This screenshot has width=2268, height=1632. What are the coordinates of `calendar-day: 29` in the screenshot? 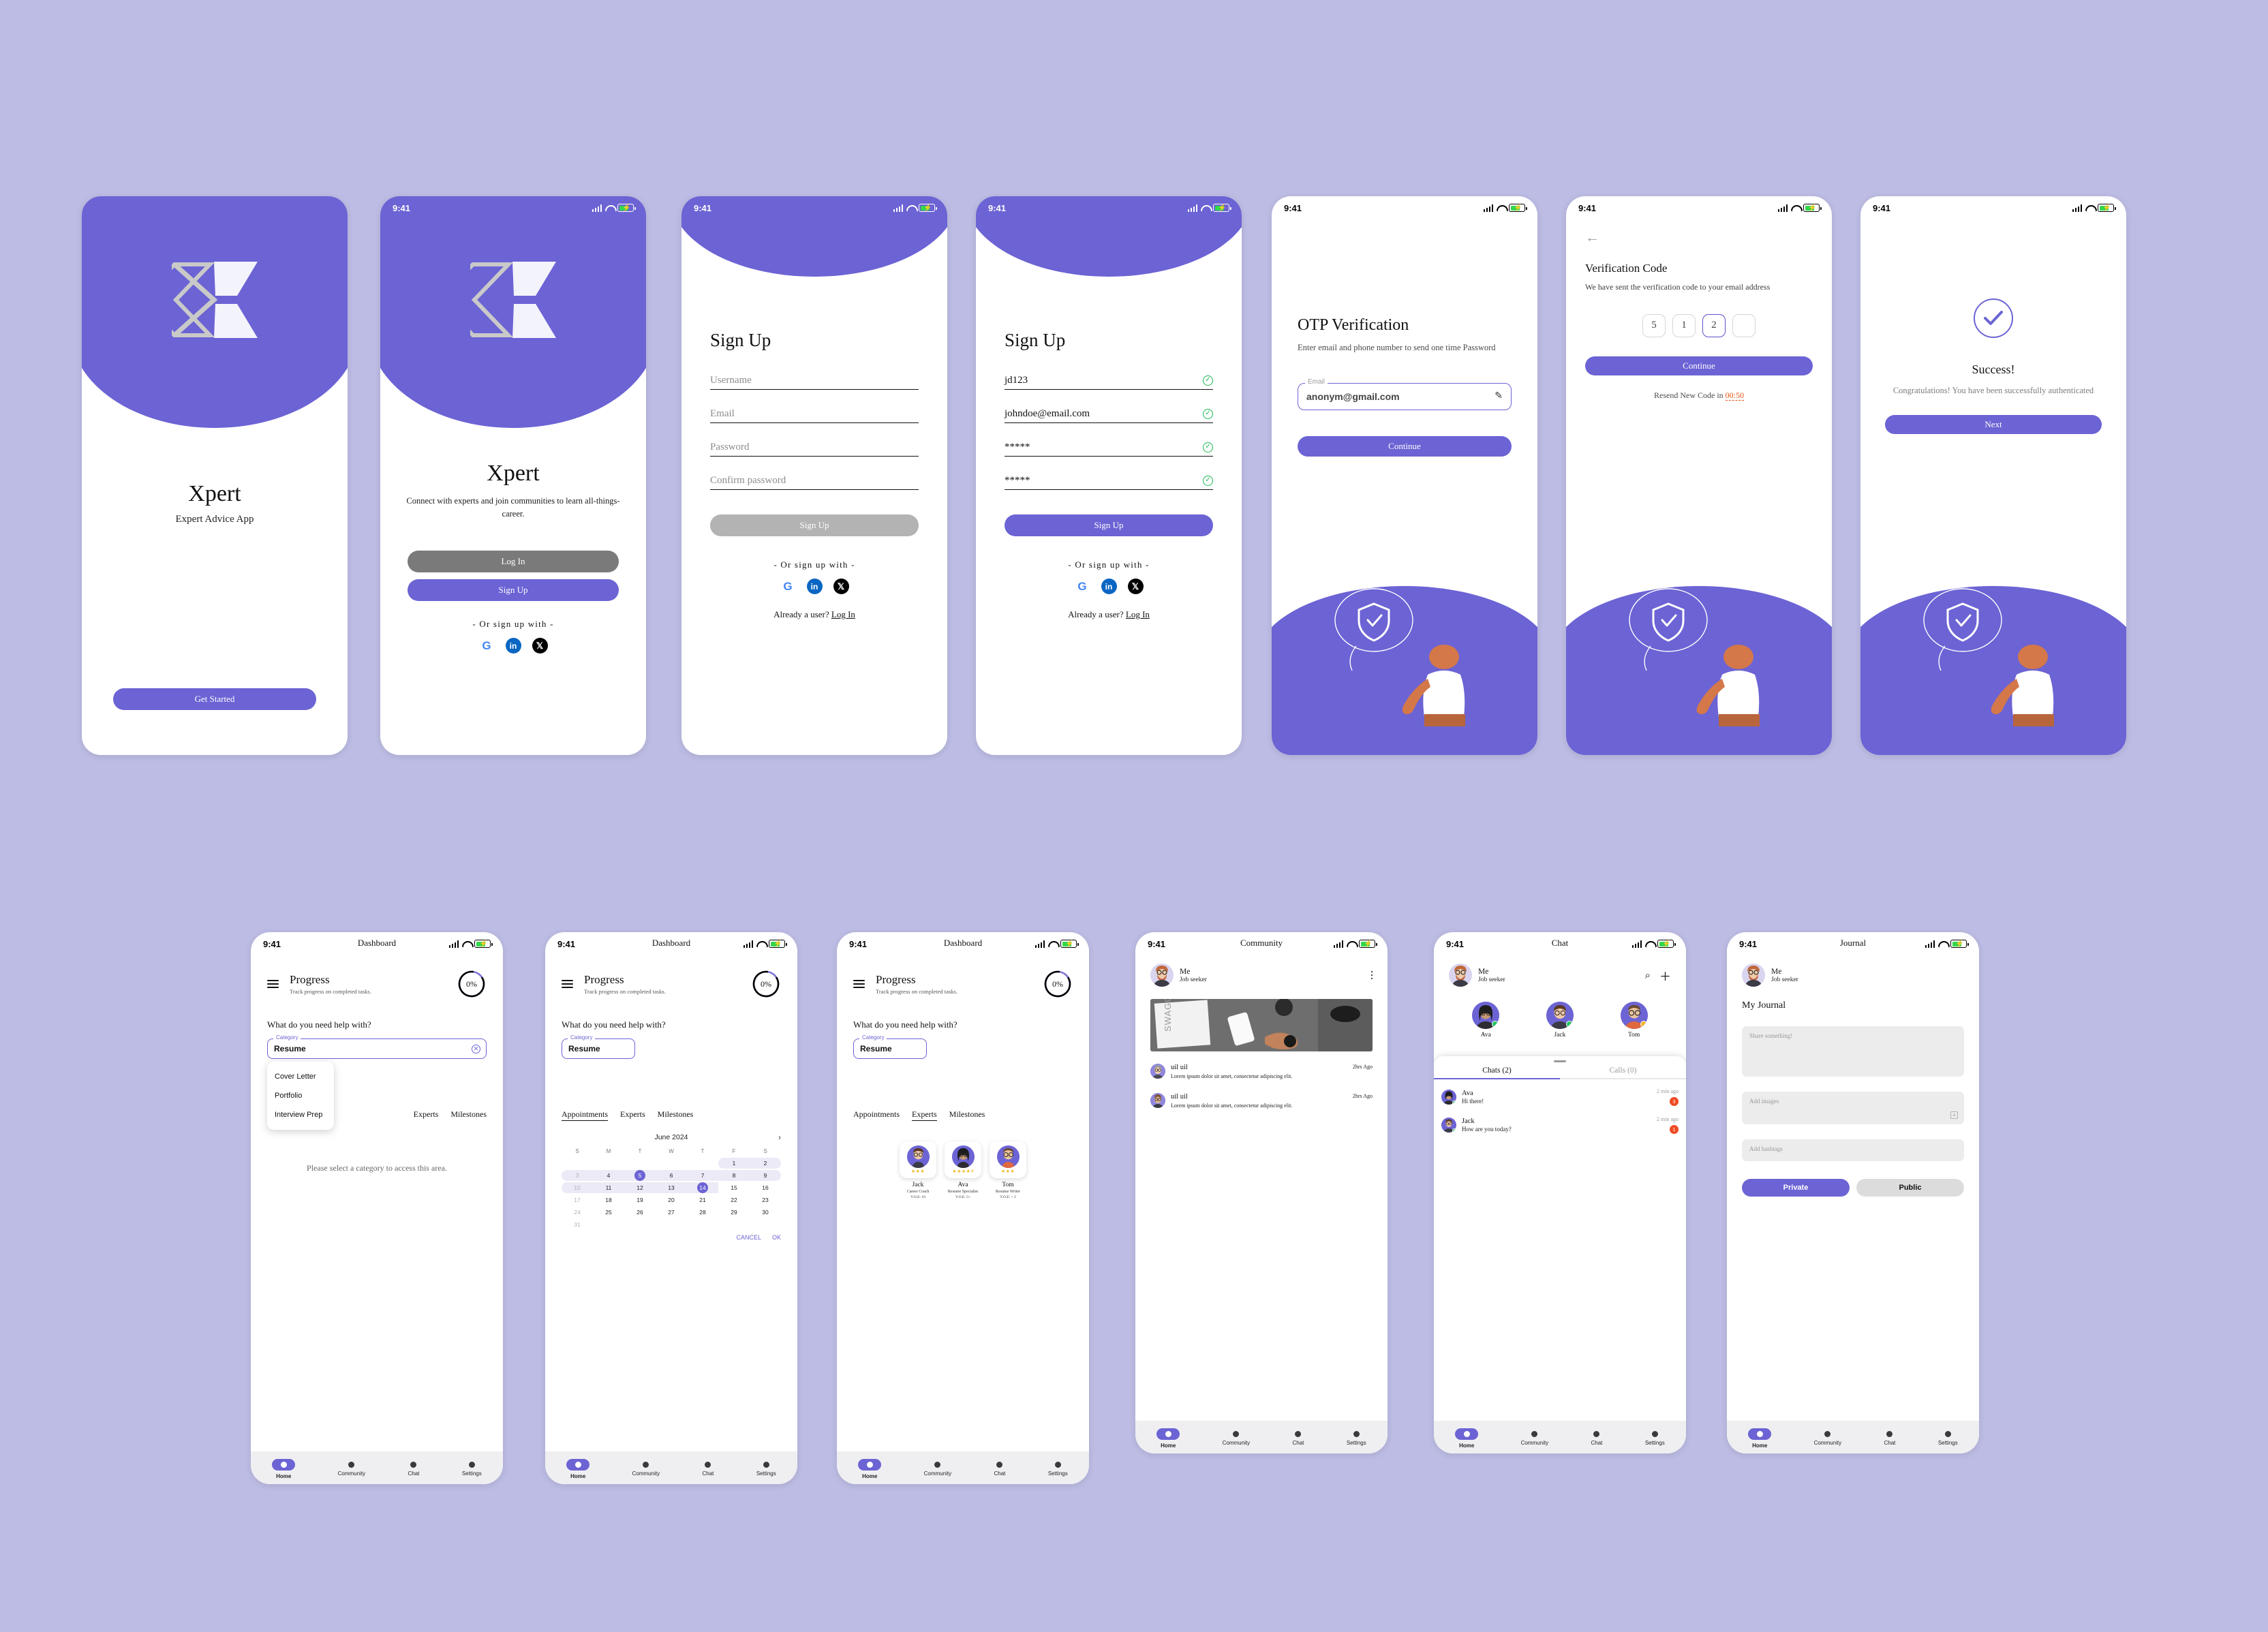 It's located at (734, 1212).